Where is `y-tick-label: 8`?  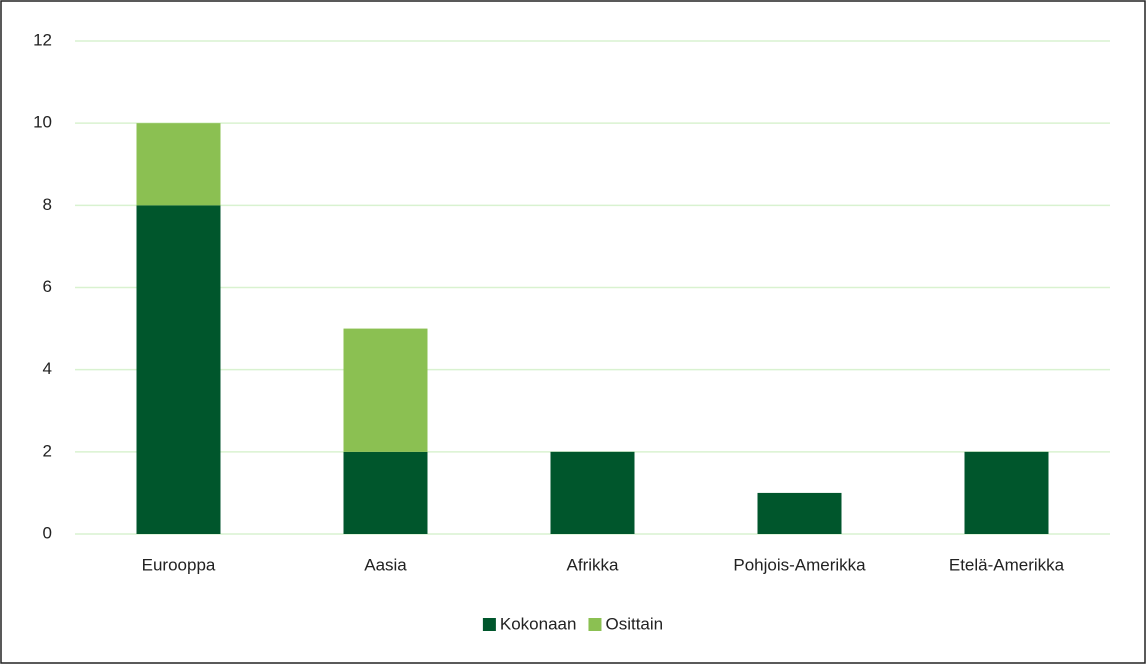
y-tick-label: 8 is located at coordinates (47, 204).